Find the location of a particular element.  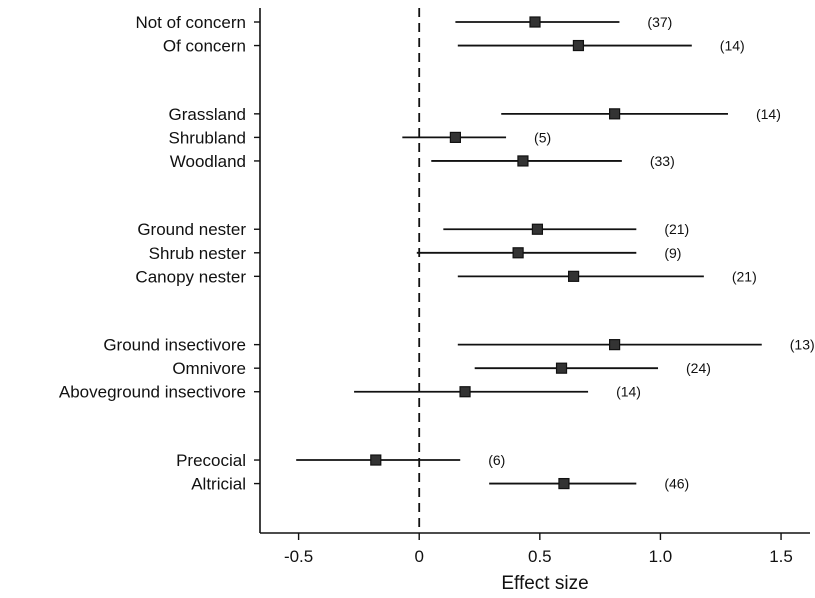

category-label: Shrubland is located at coordinates (207, 137).